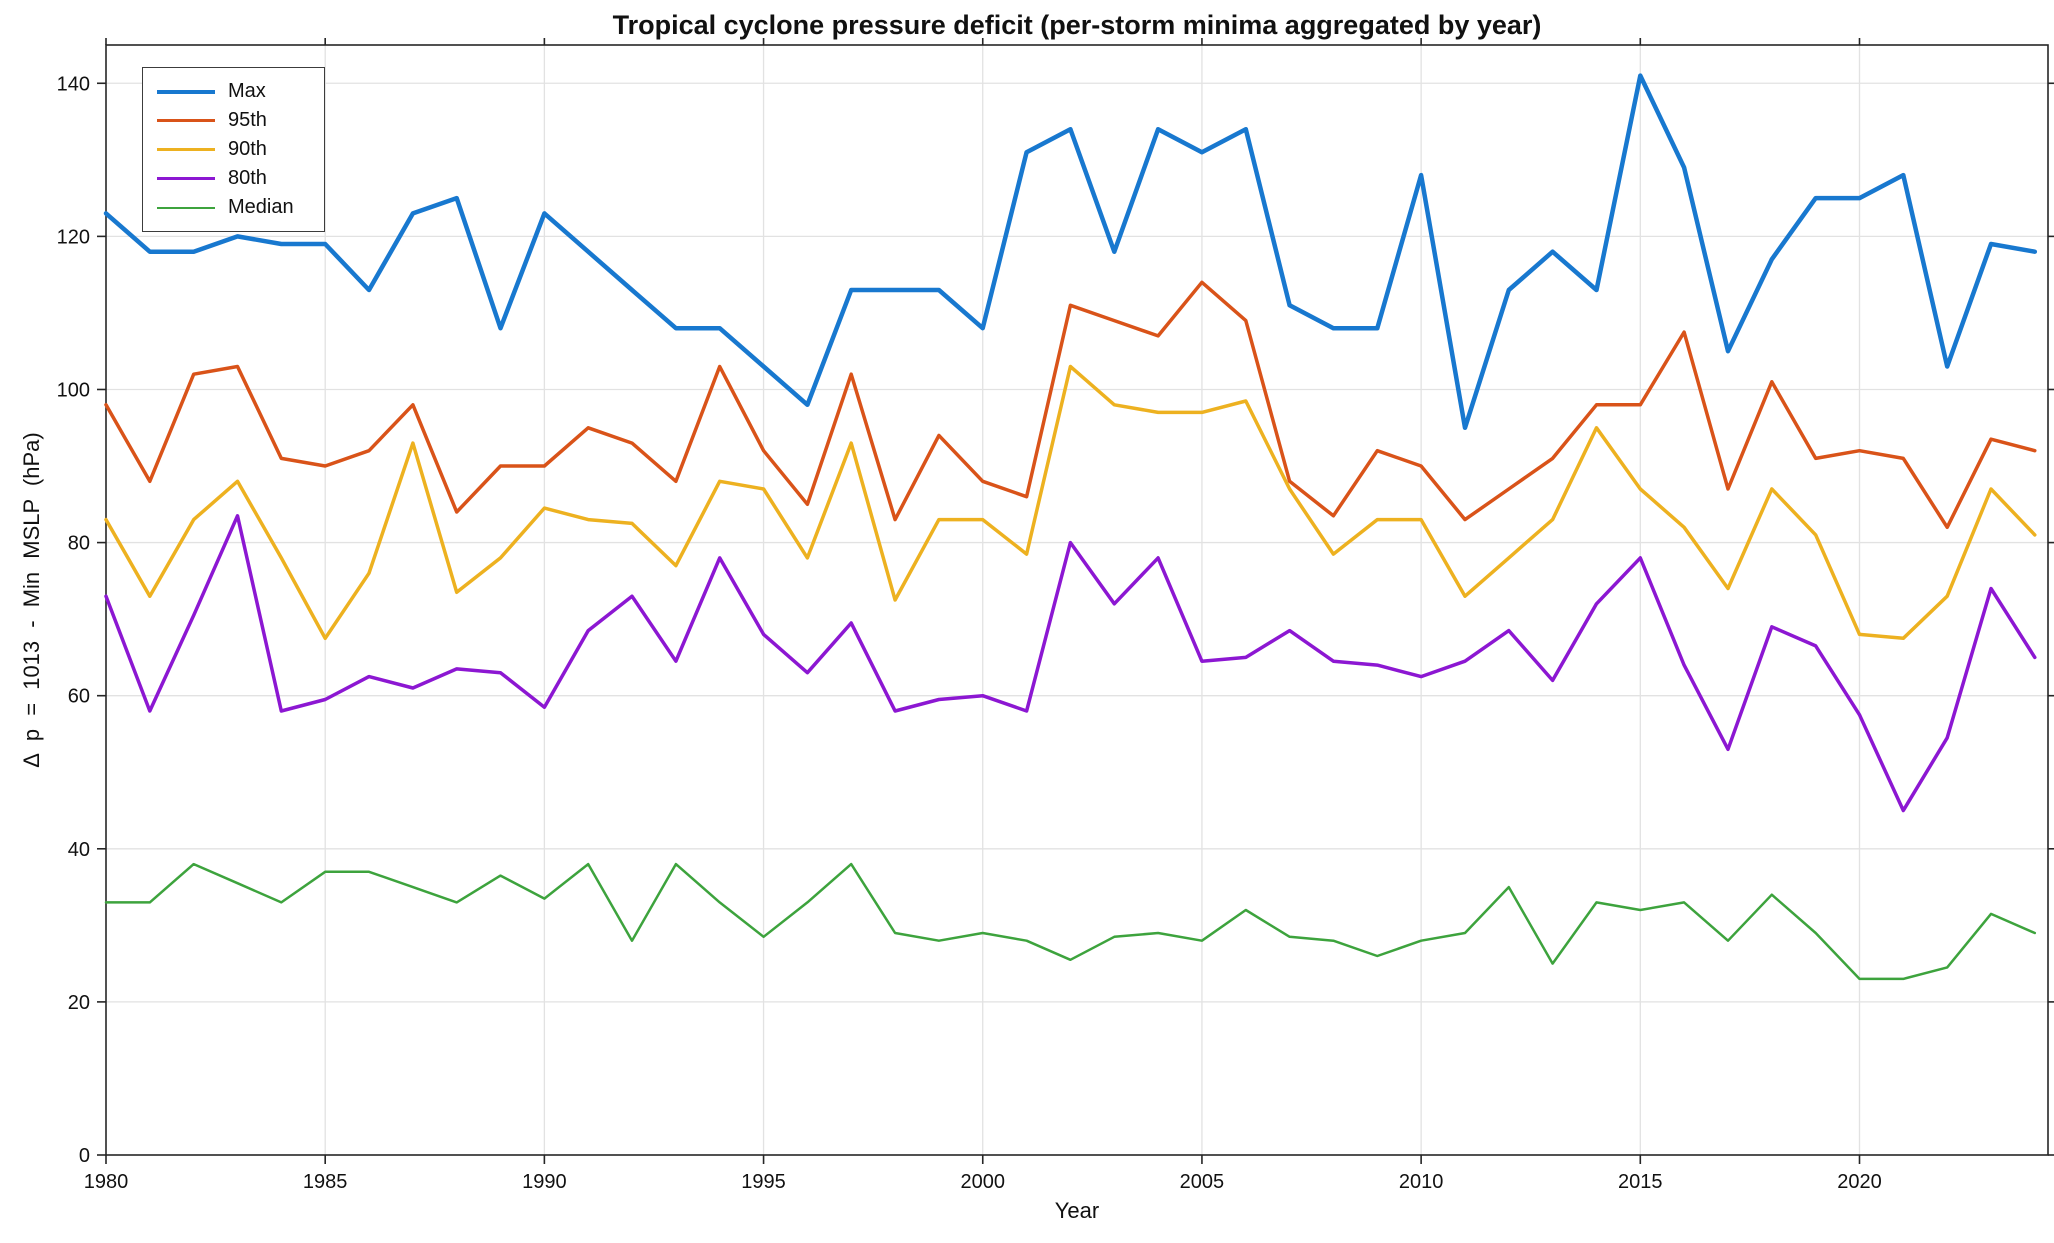 The height and width of the screenshot is (1243, 2054). What do you see at coordinates (763, 1182) in the screenshot?
I see `x-tick-label: 1995` at bounding box center [763, 1182].